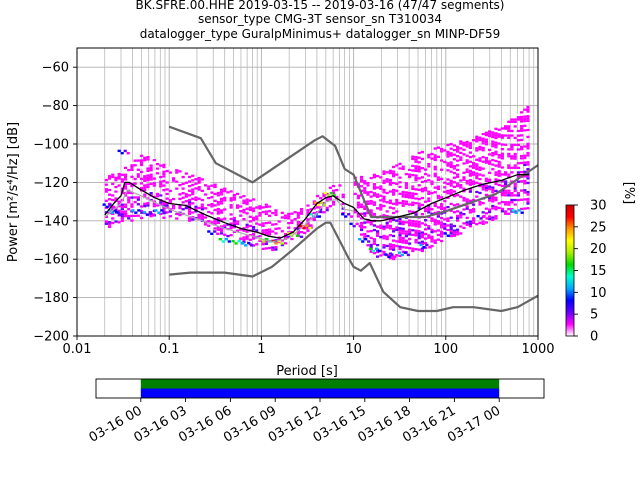  Describe the element at coordinates (307, 371) in the screenshot. I see `x-axis-label: Period [s]` at that location.